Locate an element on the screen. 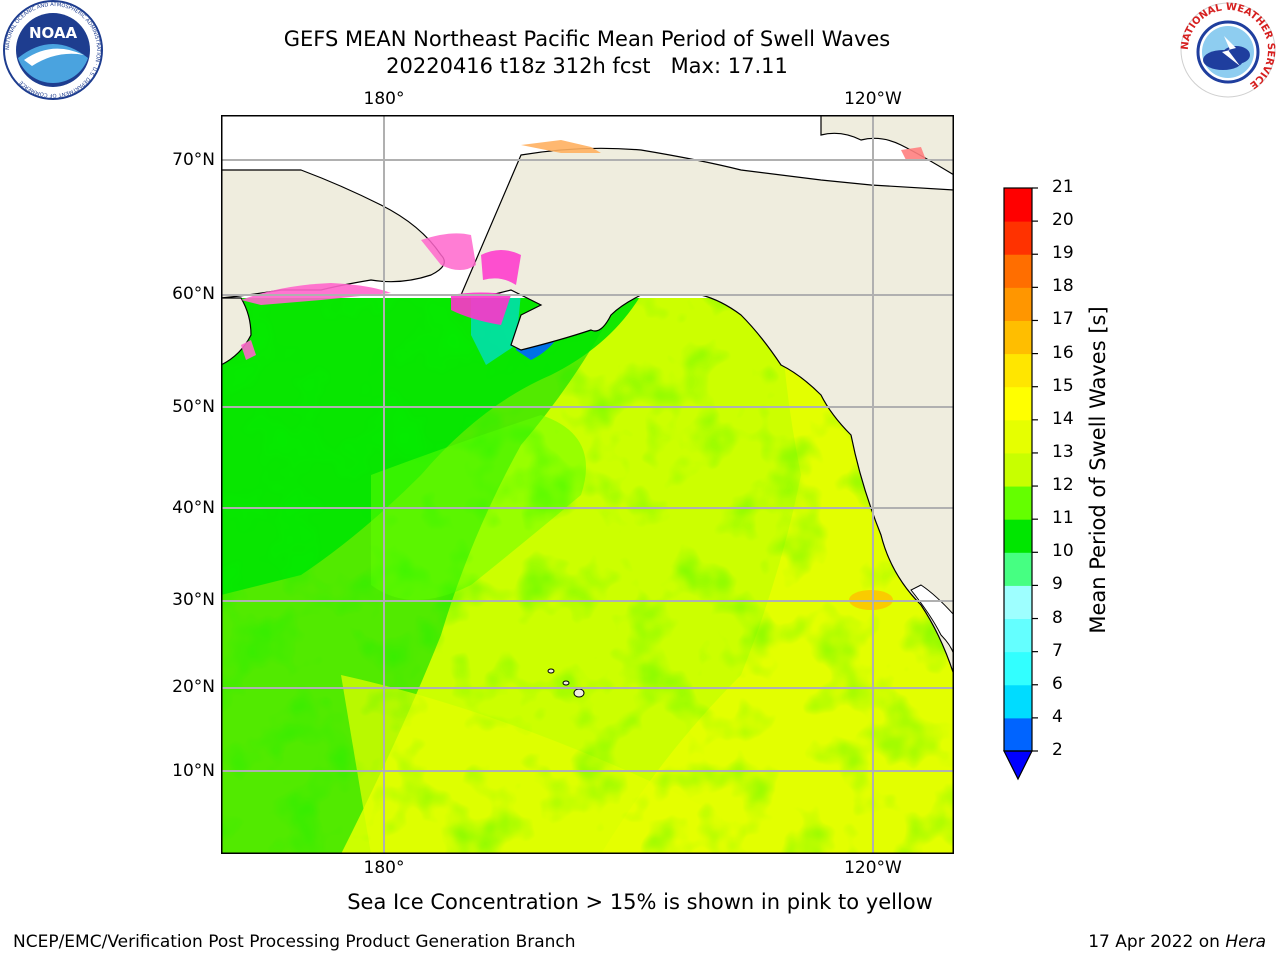  colorbar-tick-label: 10 is located at coordinates (1063, 551).